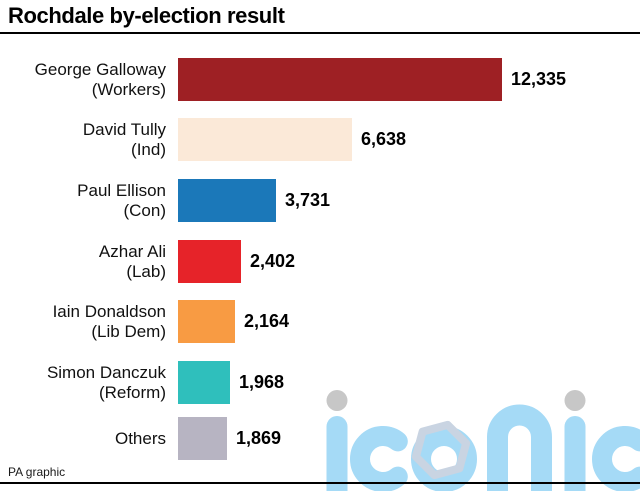  I want to click on bar-row: Simon Danczuk (Reform) 1,968, so click(320, 382).